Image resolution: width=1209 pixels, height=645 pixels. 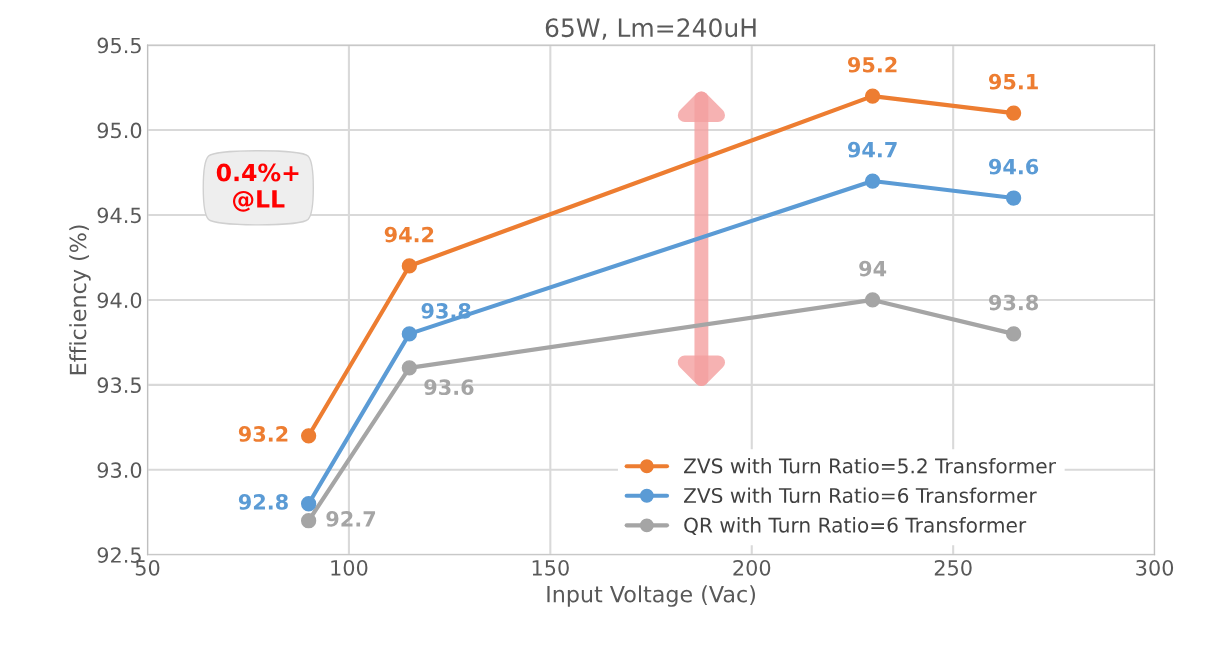 What do you see at coordinates (351, 519) in the screenshot?
I see `data-label: 92.7` at bounding box center [351, 519].